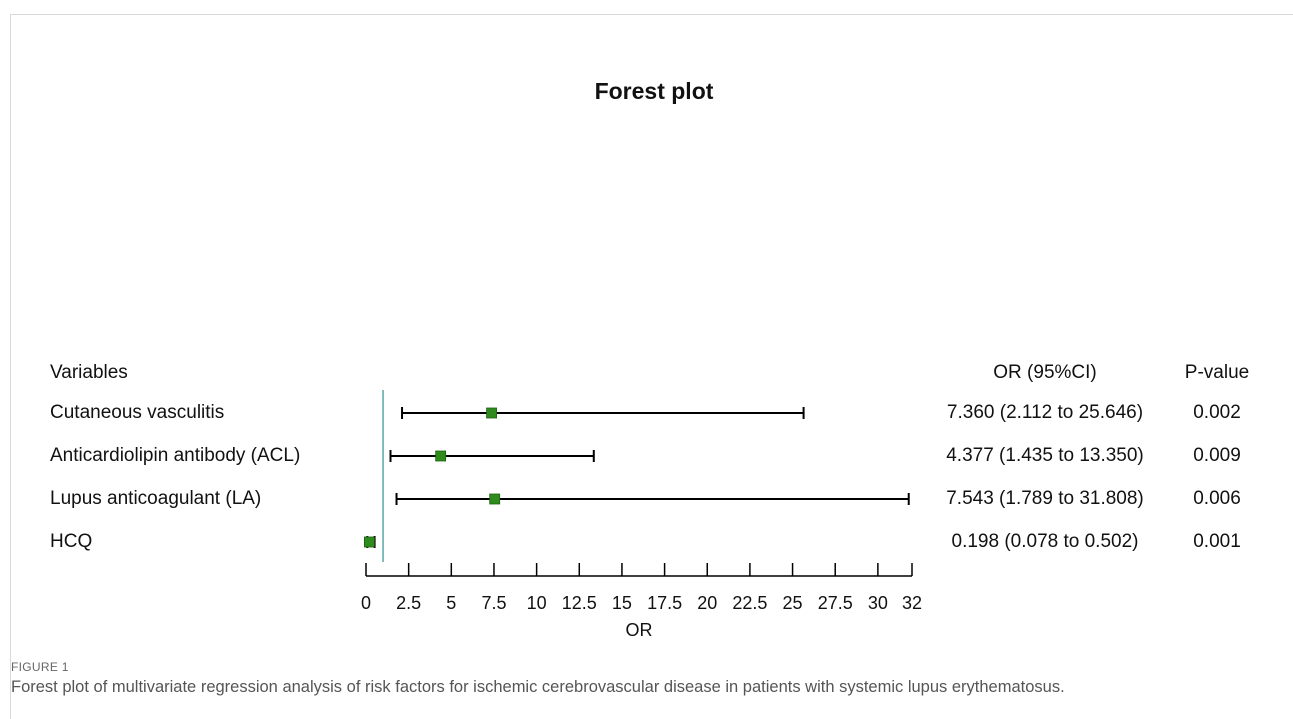 The width and height of the screenshot is (1293, 719). What do you see at coordinates (537, 603) in the screenshot?
I see `x-tick-label: 10` at bounding box center [537, 603].